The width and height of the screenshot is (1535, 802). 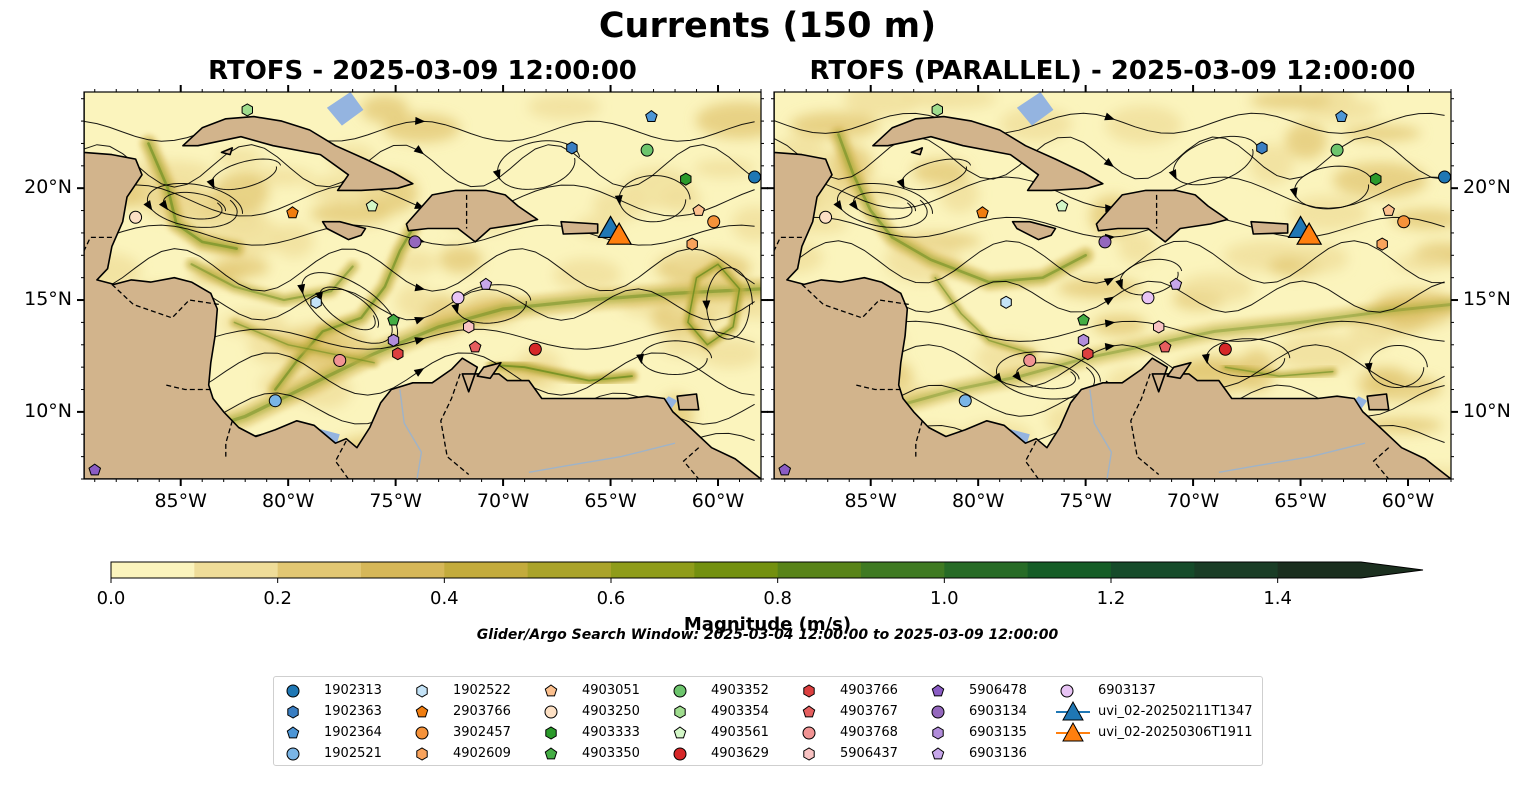 I want to click on legend-item: 4903629, so click(x=719, y=753).